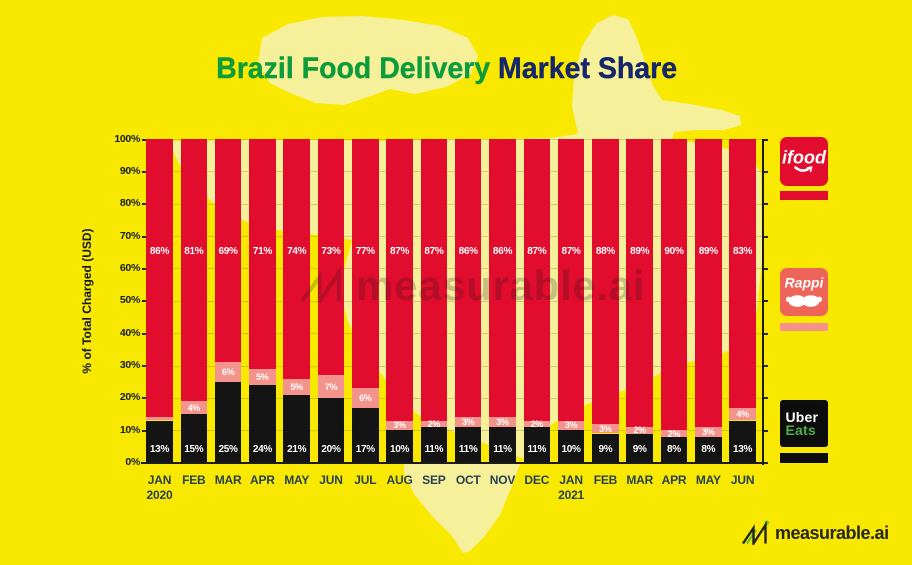  What do you see at coordinates (804, 158) in the screenshot?
I see `svg-text: ifood` at bounding box center [804, 158].